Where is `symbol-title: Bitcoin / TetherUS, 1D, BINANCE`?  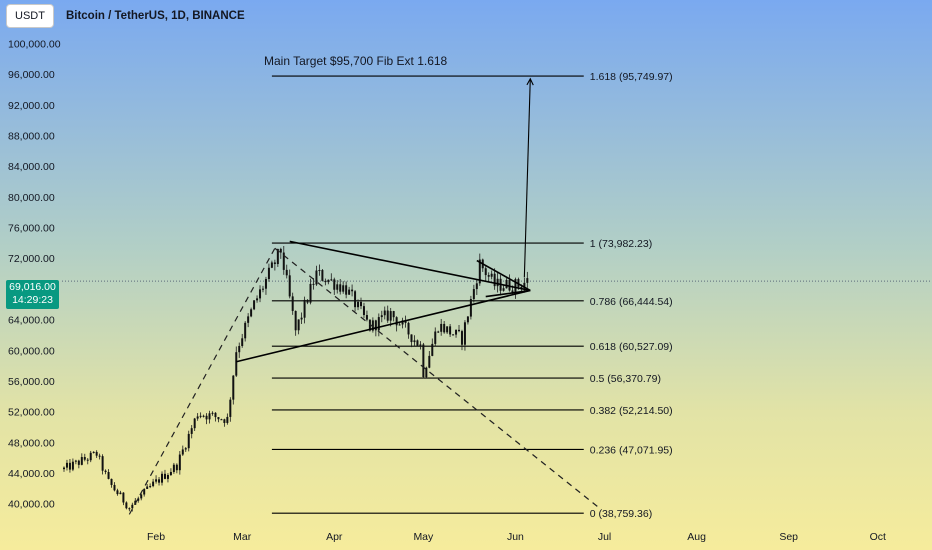 symbol-title: Bitcoin / TetherUS, 1D, BINANCE is located at coordinates (155, 16).